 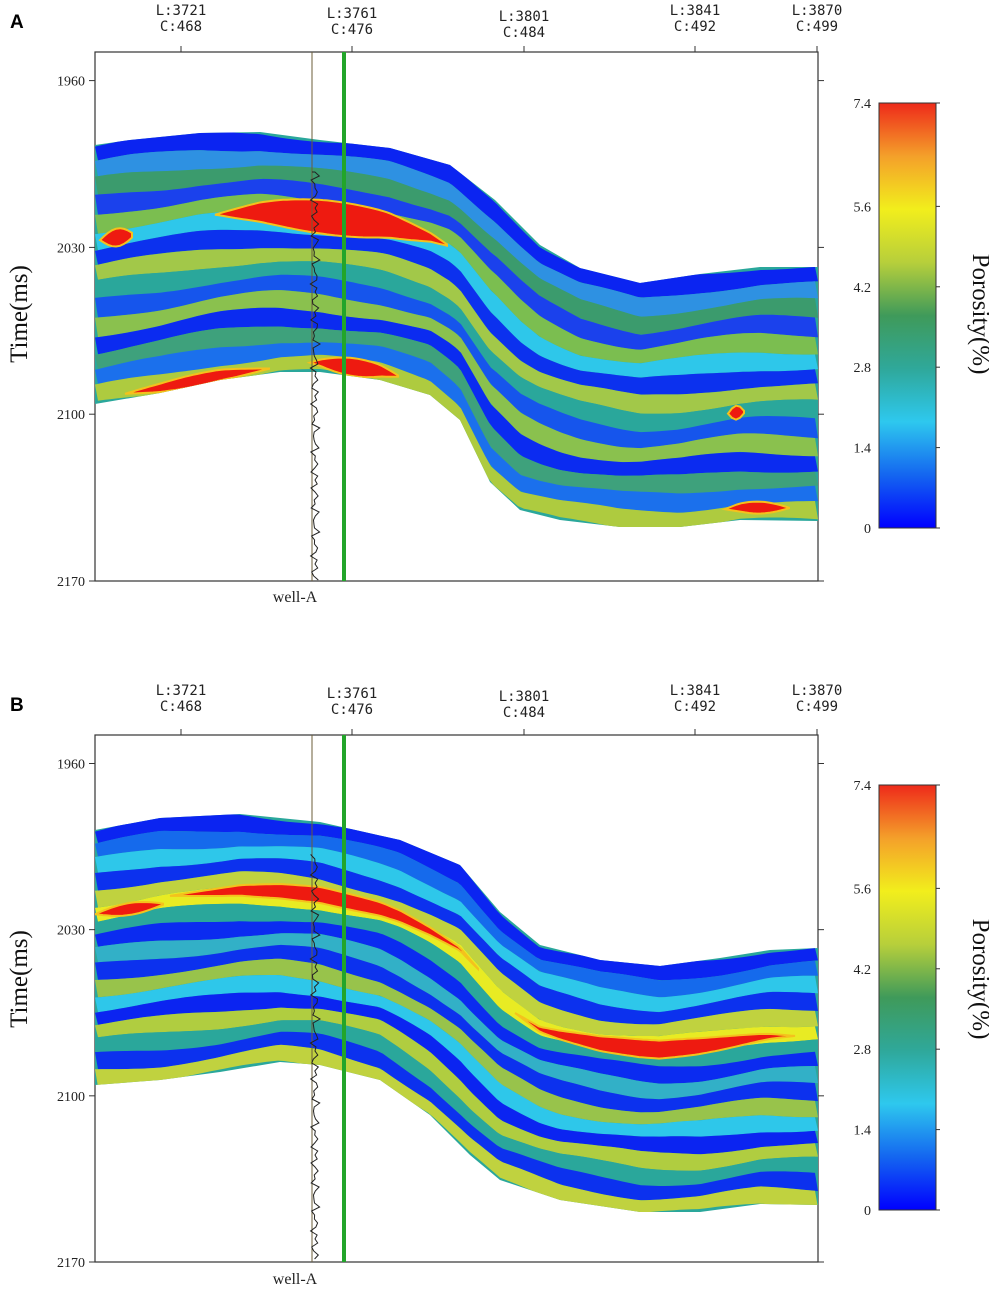 What do you see at coordinates (978, 979) in the screenshot?
I see `colorbar-label-b: Porosity(%)` at bounding box center [978, 979].